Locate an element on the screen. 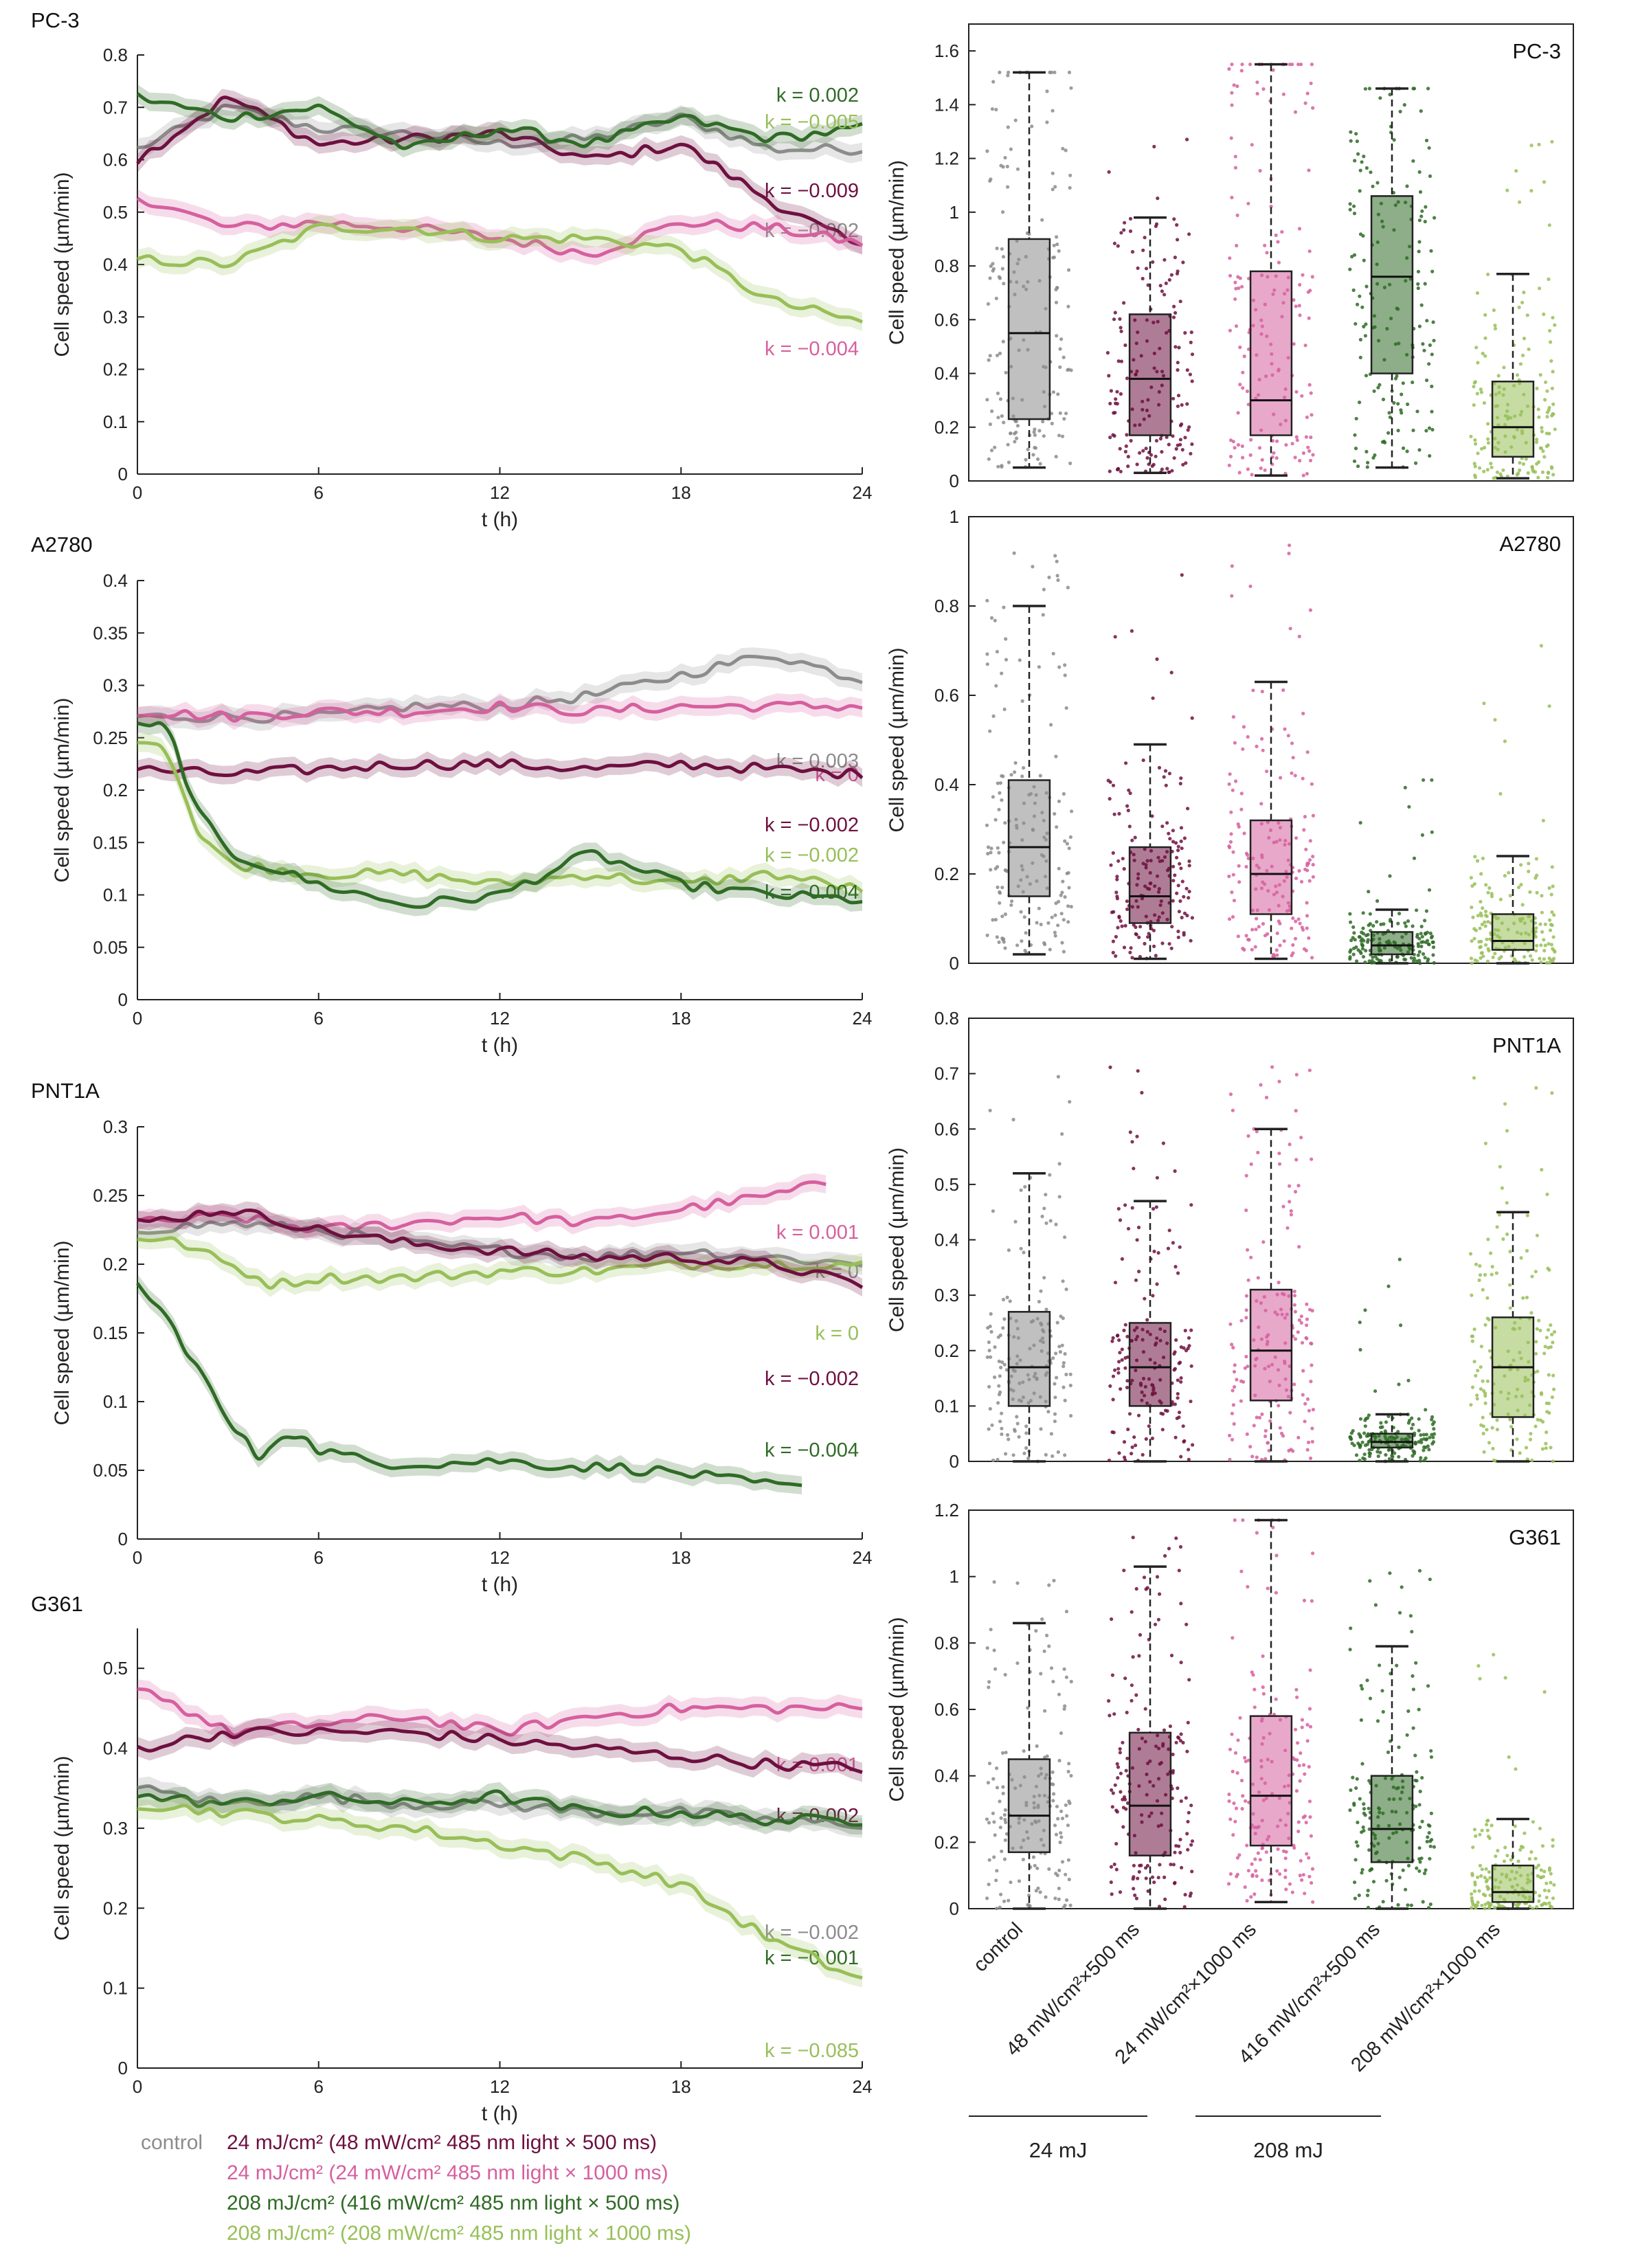 The height and width of the screenshot is (2268, 1629). line-panel-pc-3-k-label-mj24_1000: k = −0.004 is located at coordinates (812, 349).